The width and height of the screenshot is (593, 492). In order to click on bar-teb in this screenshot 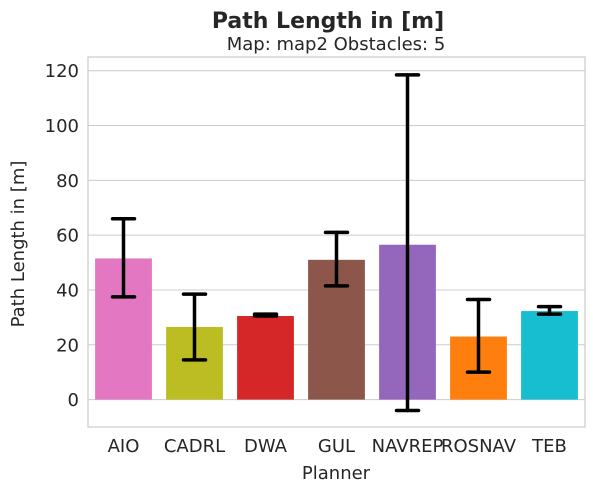, I will do `click(549, 355)`.